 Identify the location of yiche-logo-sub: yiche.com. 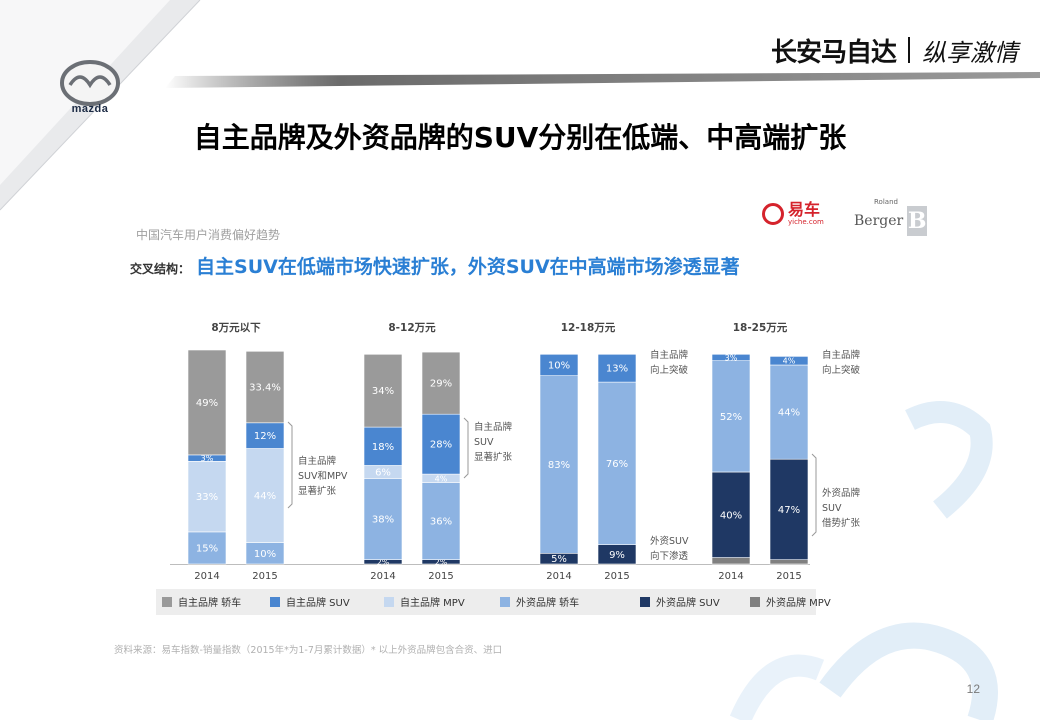
(806, 222).